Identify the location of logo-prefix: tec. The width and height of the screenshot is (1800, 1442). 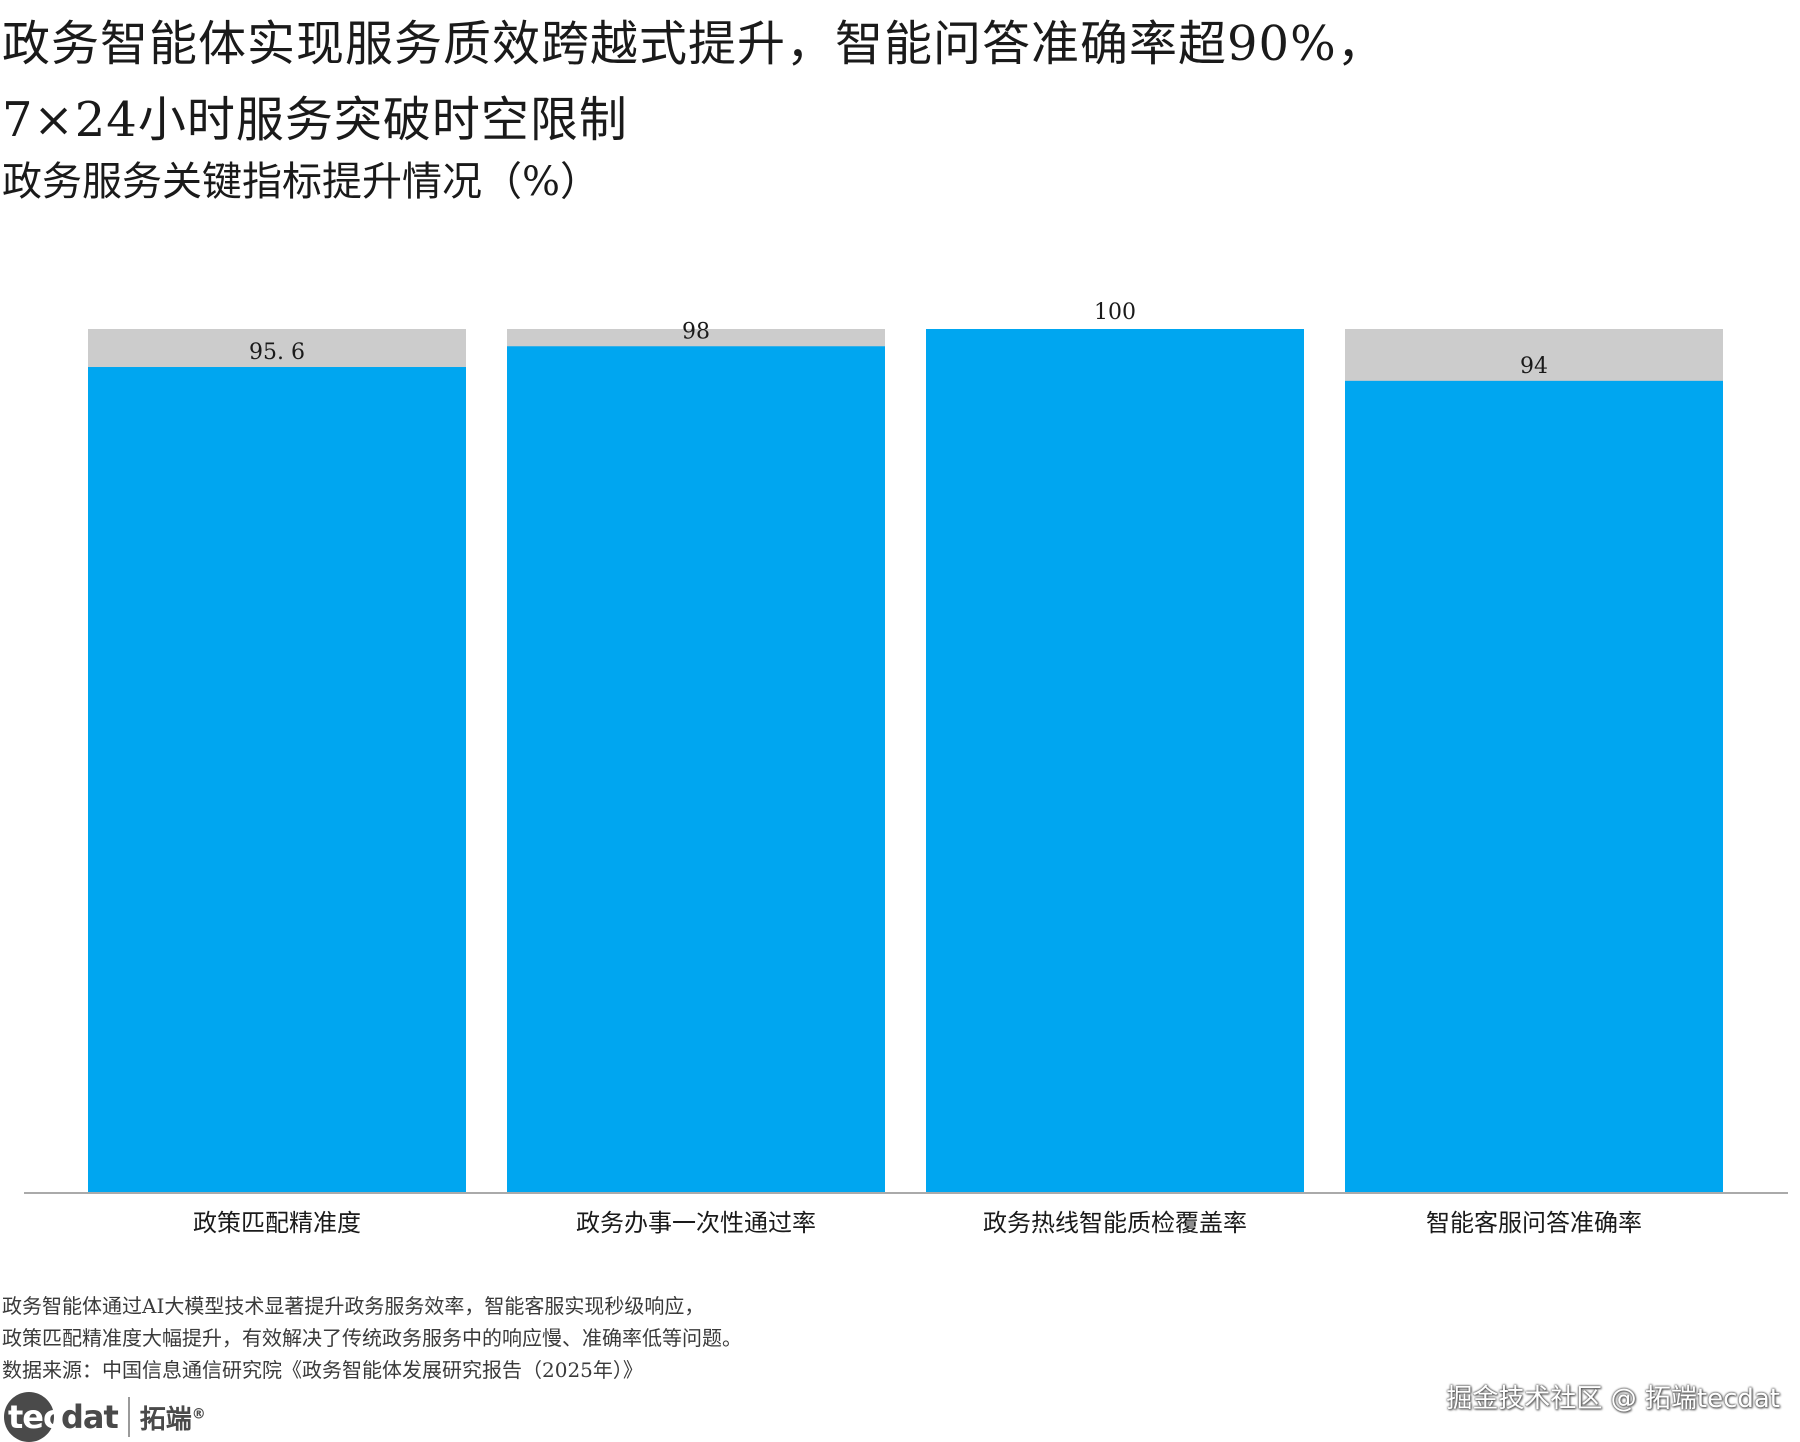
(35, 1417).